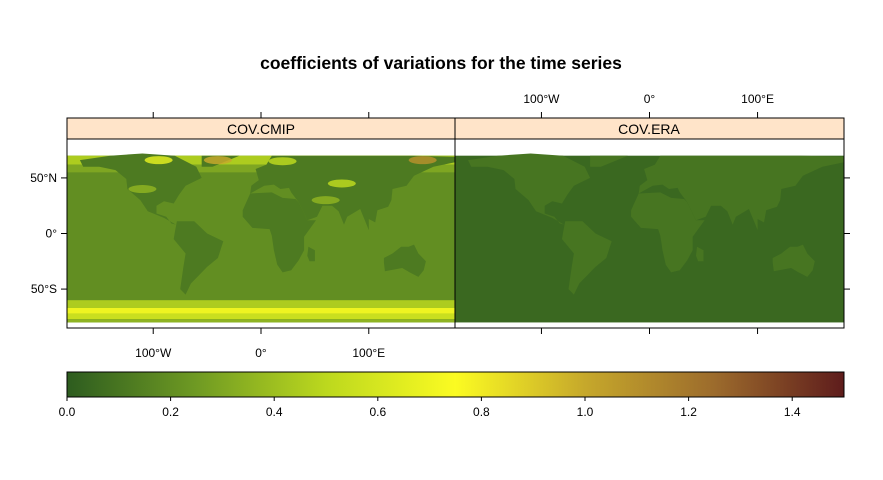 The width and height of the screenshot is (883, 480). I want to click on colorkey: 0.0 0.2 0.4 0.6 0.8 1.0 1.2 1.4, so click(452, 395).